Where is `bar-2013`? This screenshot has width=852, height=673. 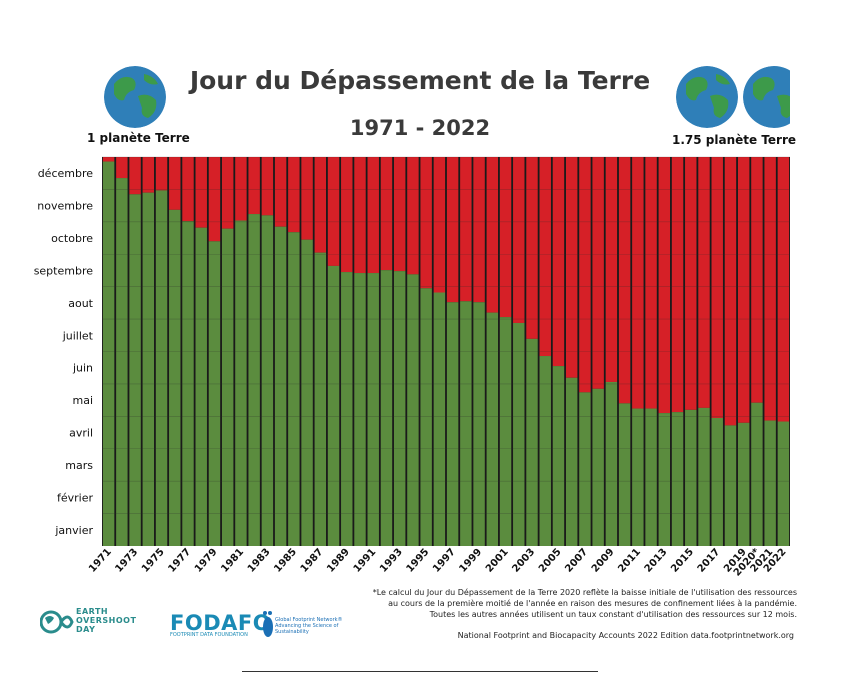 bar-2013 is located at coordinates (664, 479).